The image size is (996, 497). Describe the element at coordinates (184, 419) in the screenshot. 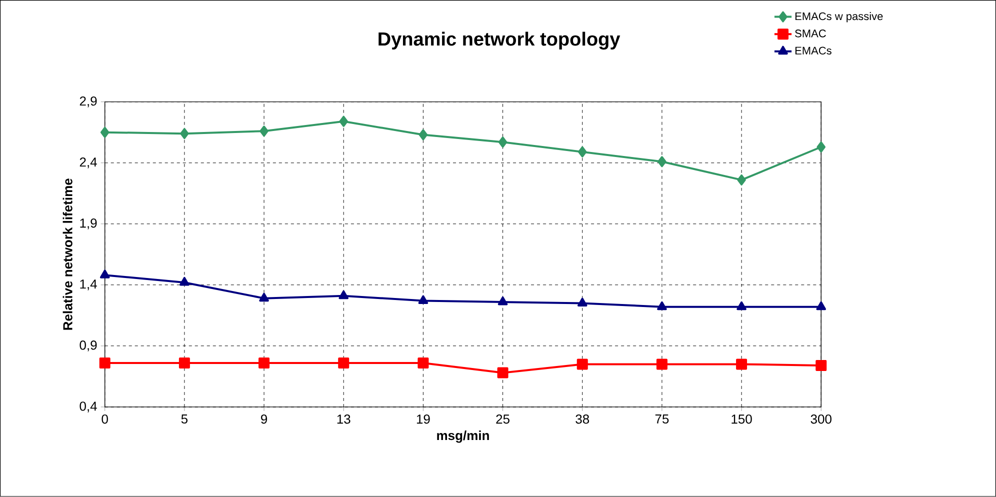

I see `x-tick-label: 5` at that location.